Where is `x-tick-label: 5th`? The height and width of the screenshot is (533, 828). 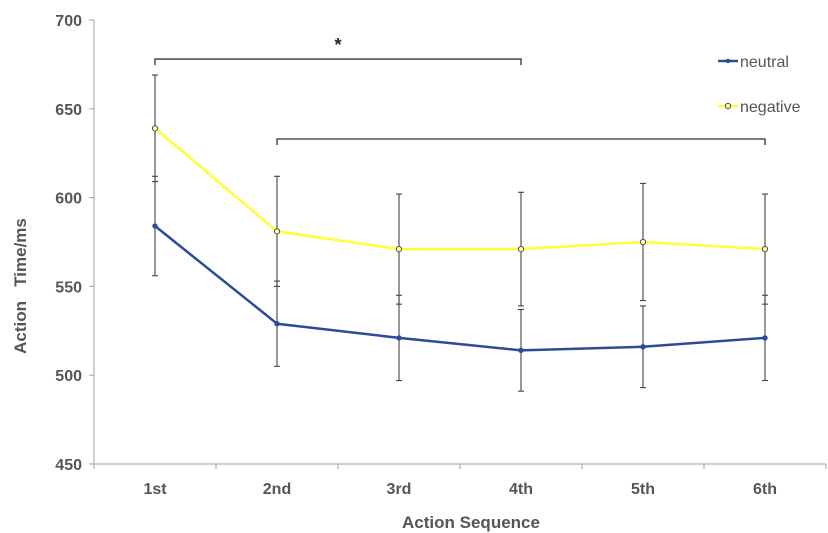 x-tick-label: 5th is located at coordinates (643, 489).